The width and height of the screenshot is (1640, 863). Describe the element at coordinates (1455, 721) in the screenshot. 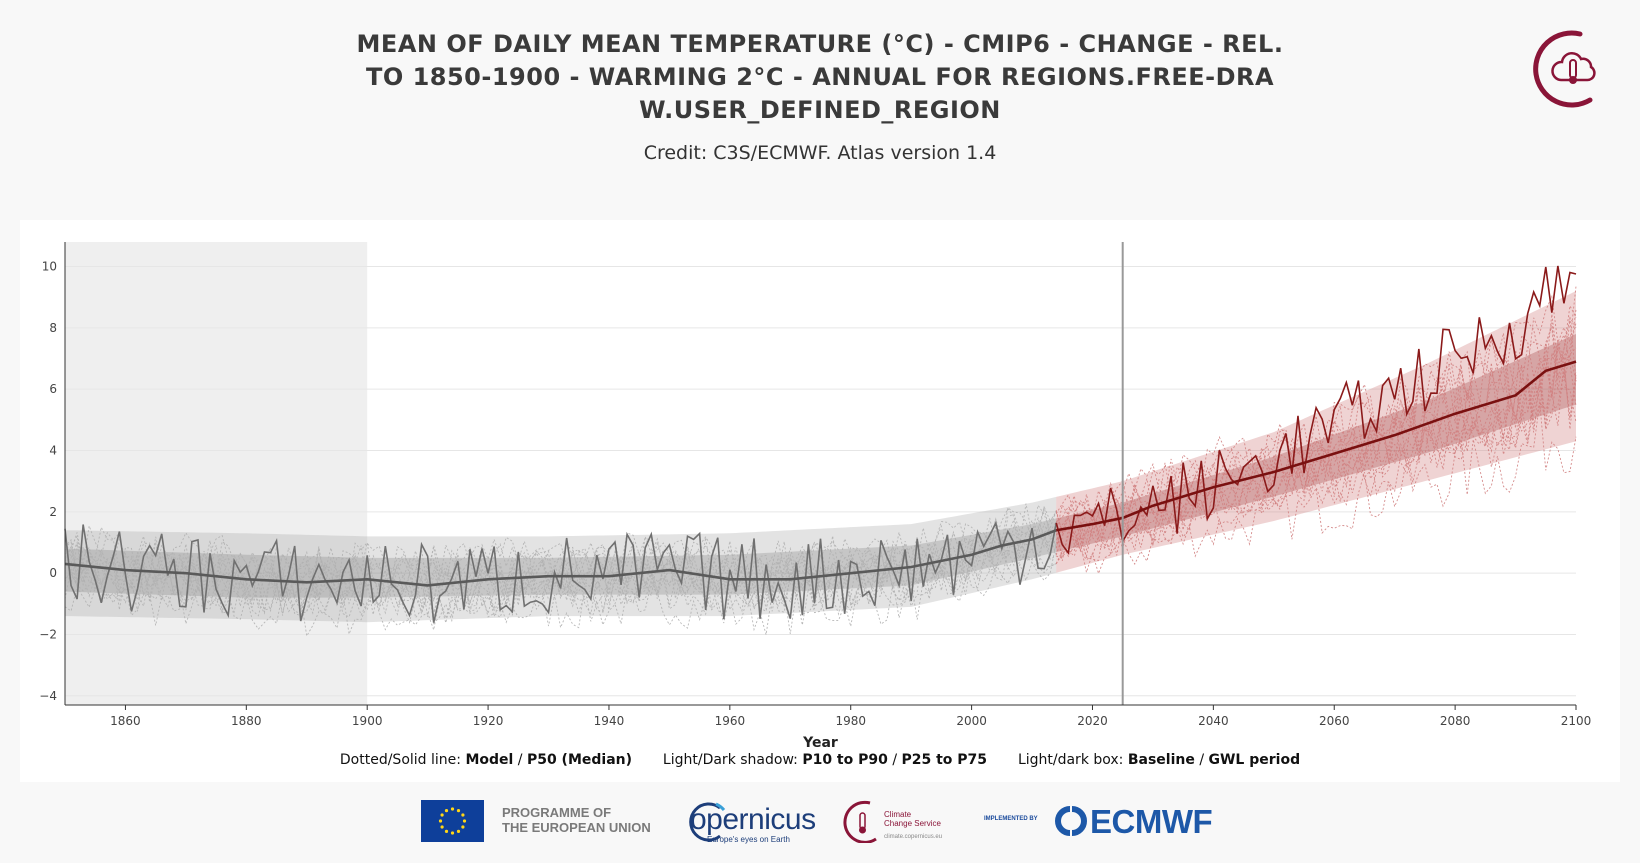

I see `x-tick-label: 2080` at that location.